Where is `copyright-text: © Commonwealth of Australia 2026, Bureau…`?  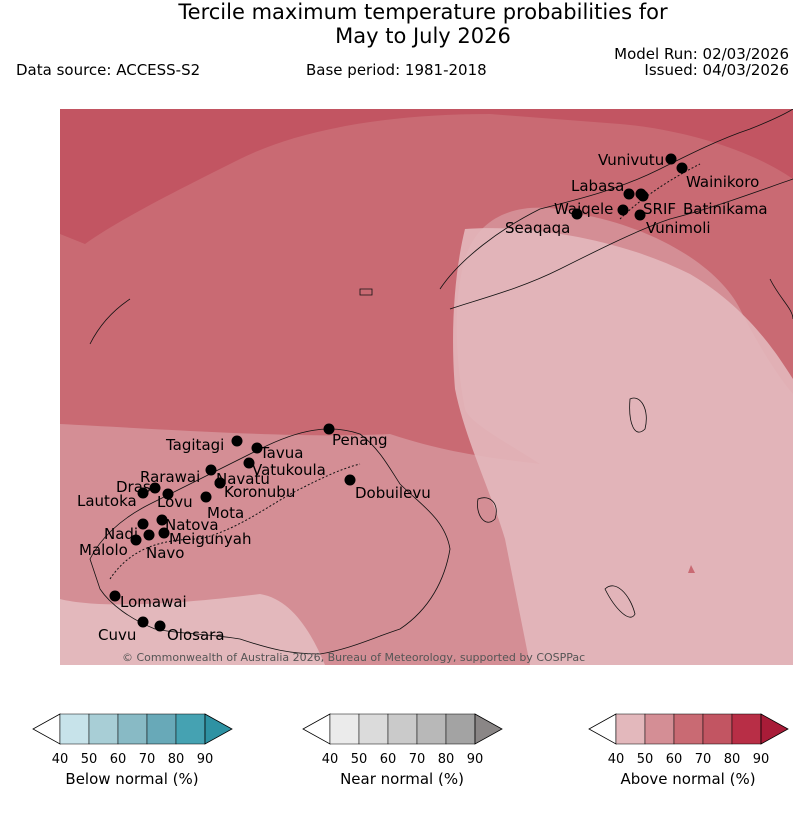 copyright-text: © Commonwealth of Australia 2026, Bureau… is located at coordinates (353, 657).